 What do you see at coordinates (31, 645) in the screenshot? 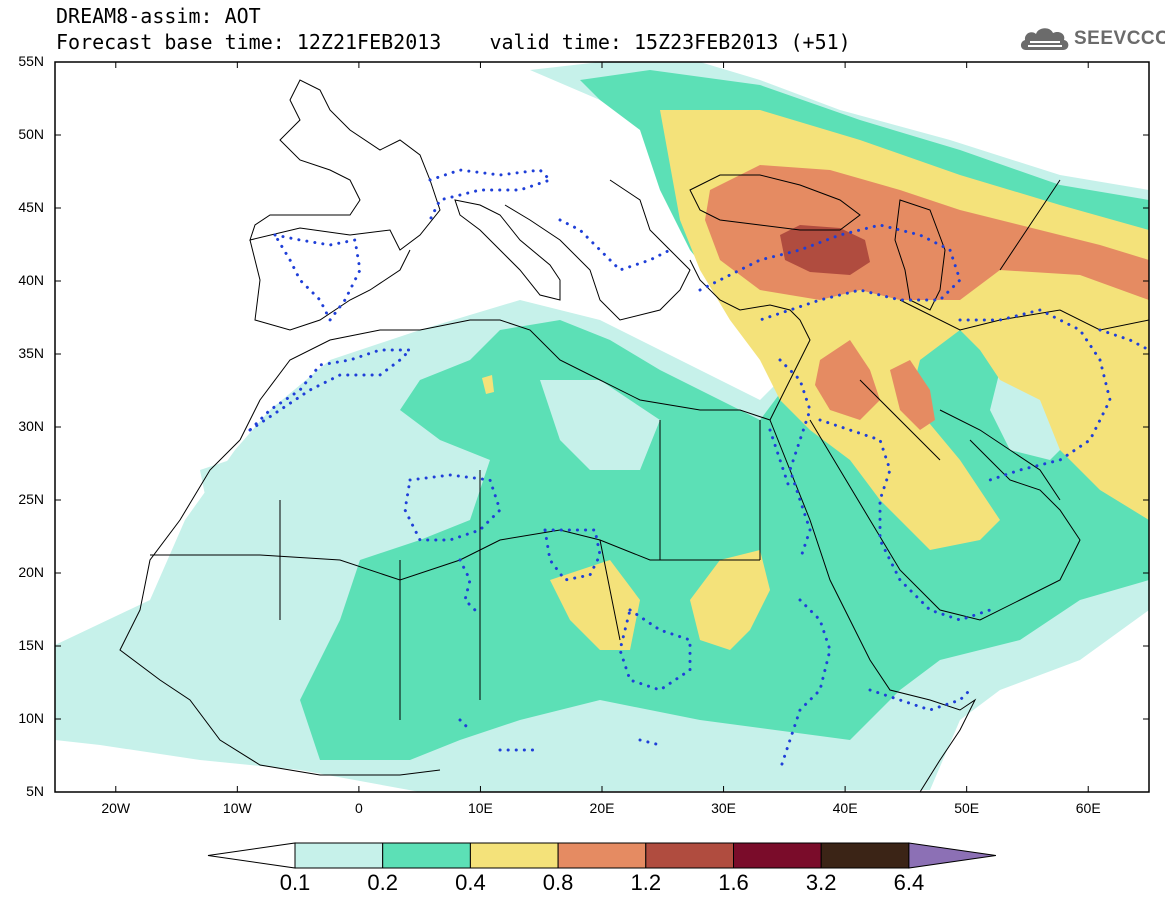
I see `lat-tick-label: 15N` at bounding box center [31, 645].